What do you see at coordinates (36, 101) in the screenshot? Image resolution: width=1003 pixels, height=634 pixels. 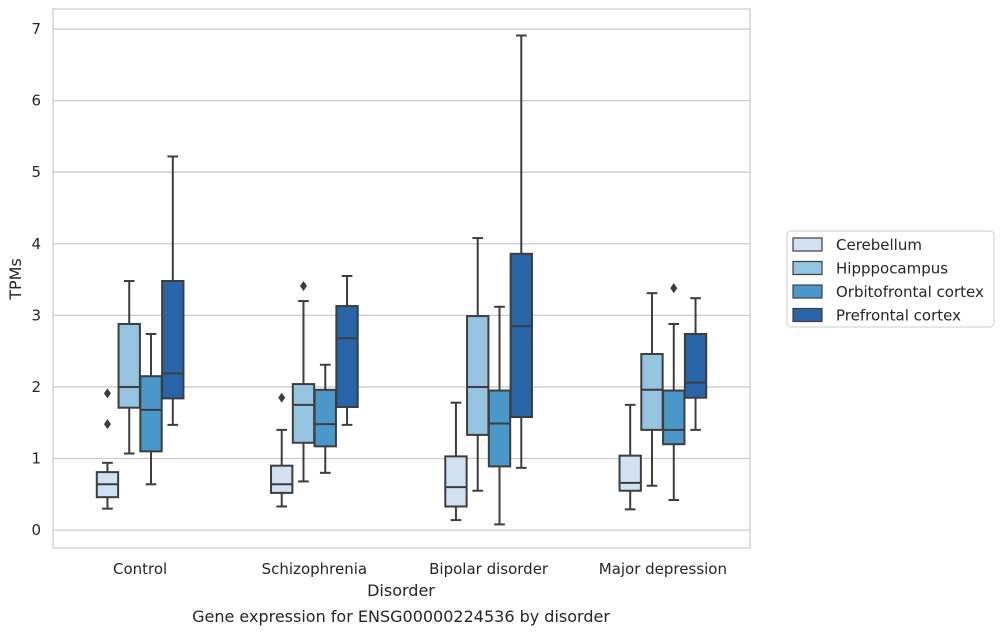 I see `y-tick-label: 6` at bounding box center [36, 101].